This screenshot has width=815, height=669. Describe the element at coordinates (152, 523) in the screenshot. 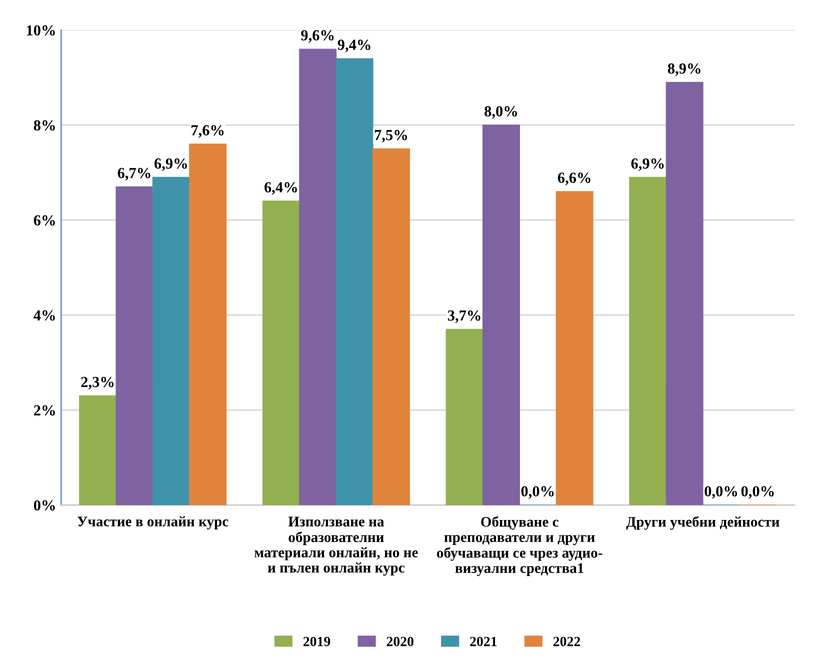

I see `x-tick-label: Участие в онлайн курс` at that location.